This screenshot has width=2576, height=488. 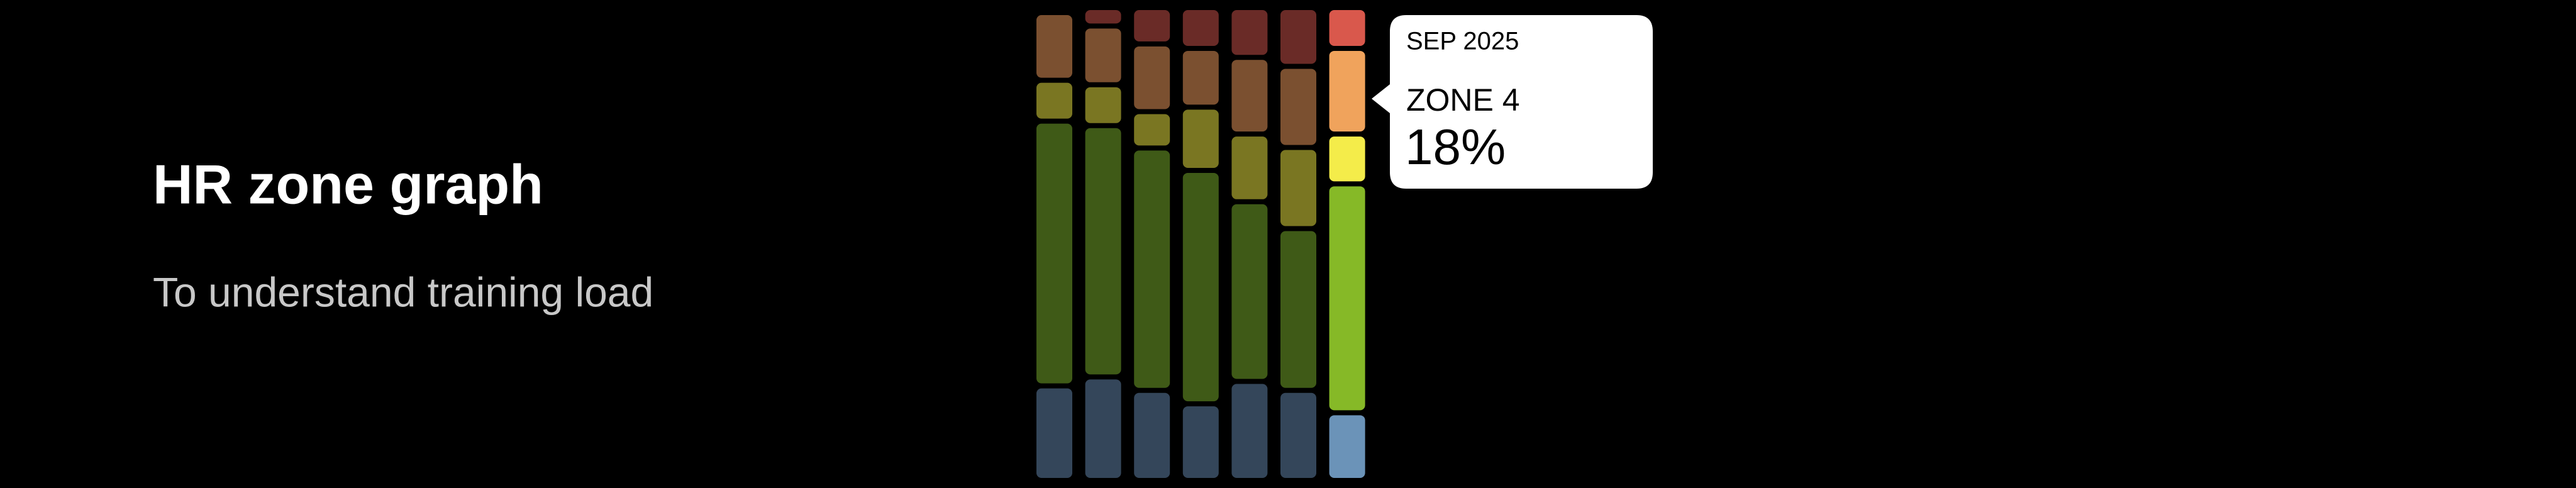 I want to click on chart, so click(x=1200, y=244).